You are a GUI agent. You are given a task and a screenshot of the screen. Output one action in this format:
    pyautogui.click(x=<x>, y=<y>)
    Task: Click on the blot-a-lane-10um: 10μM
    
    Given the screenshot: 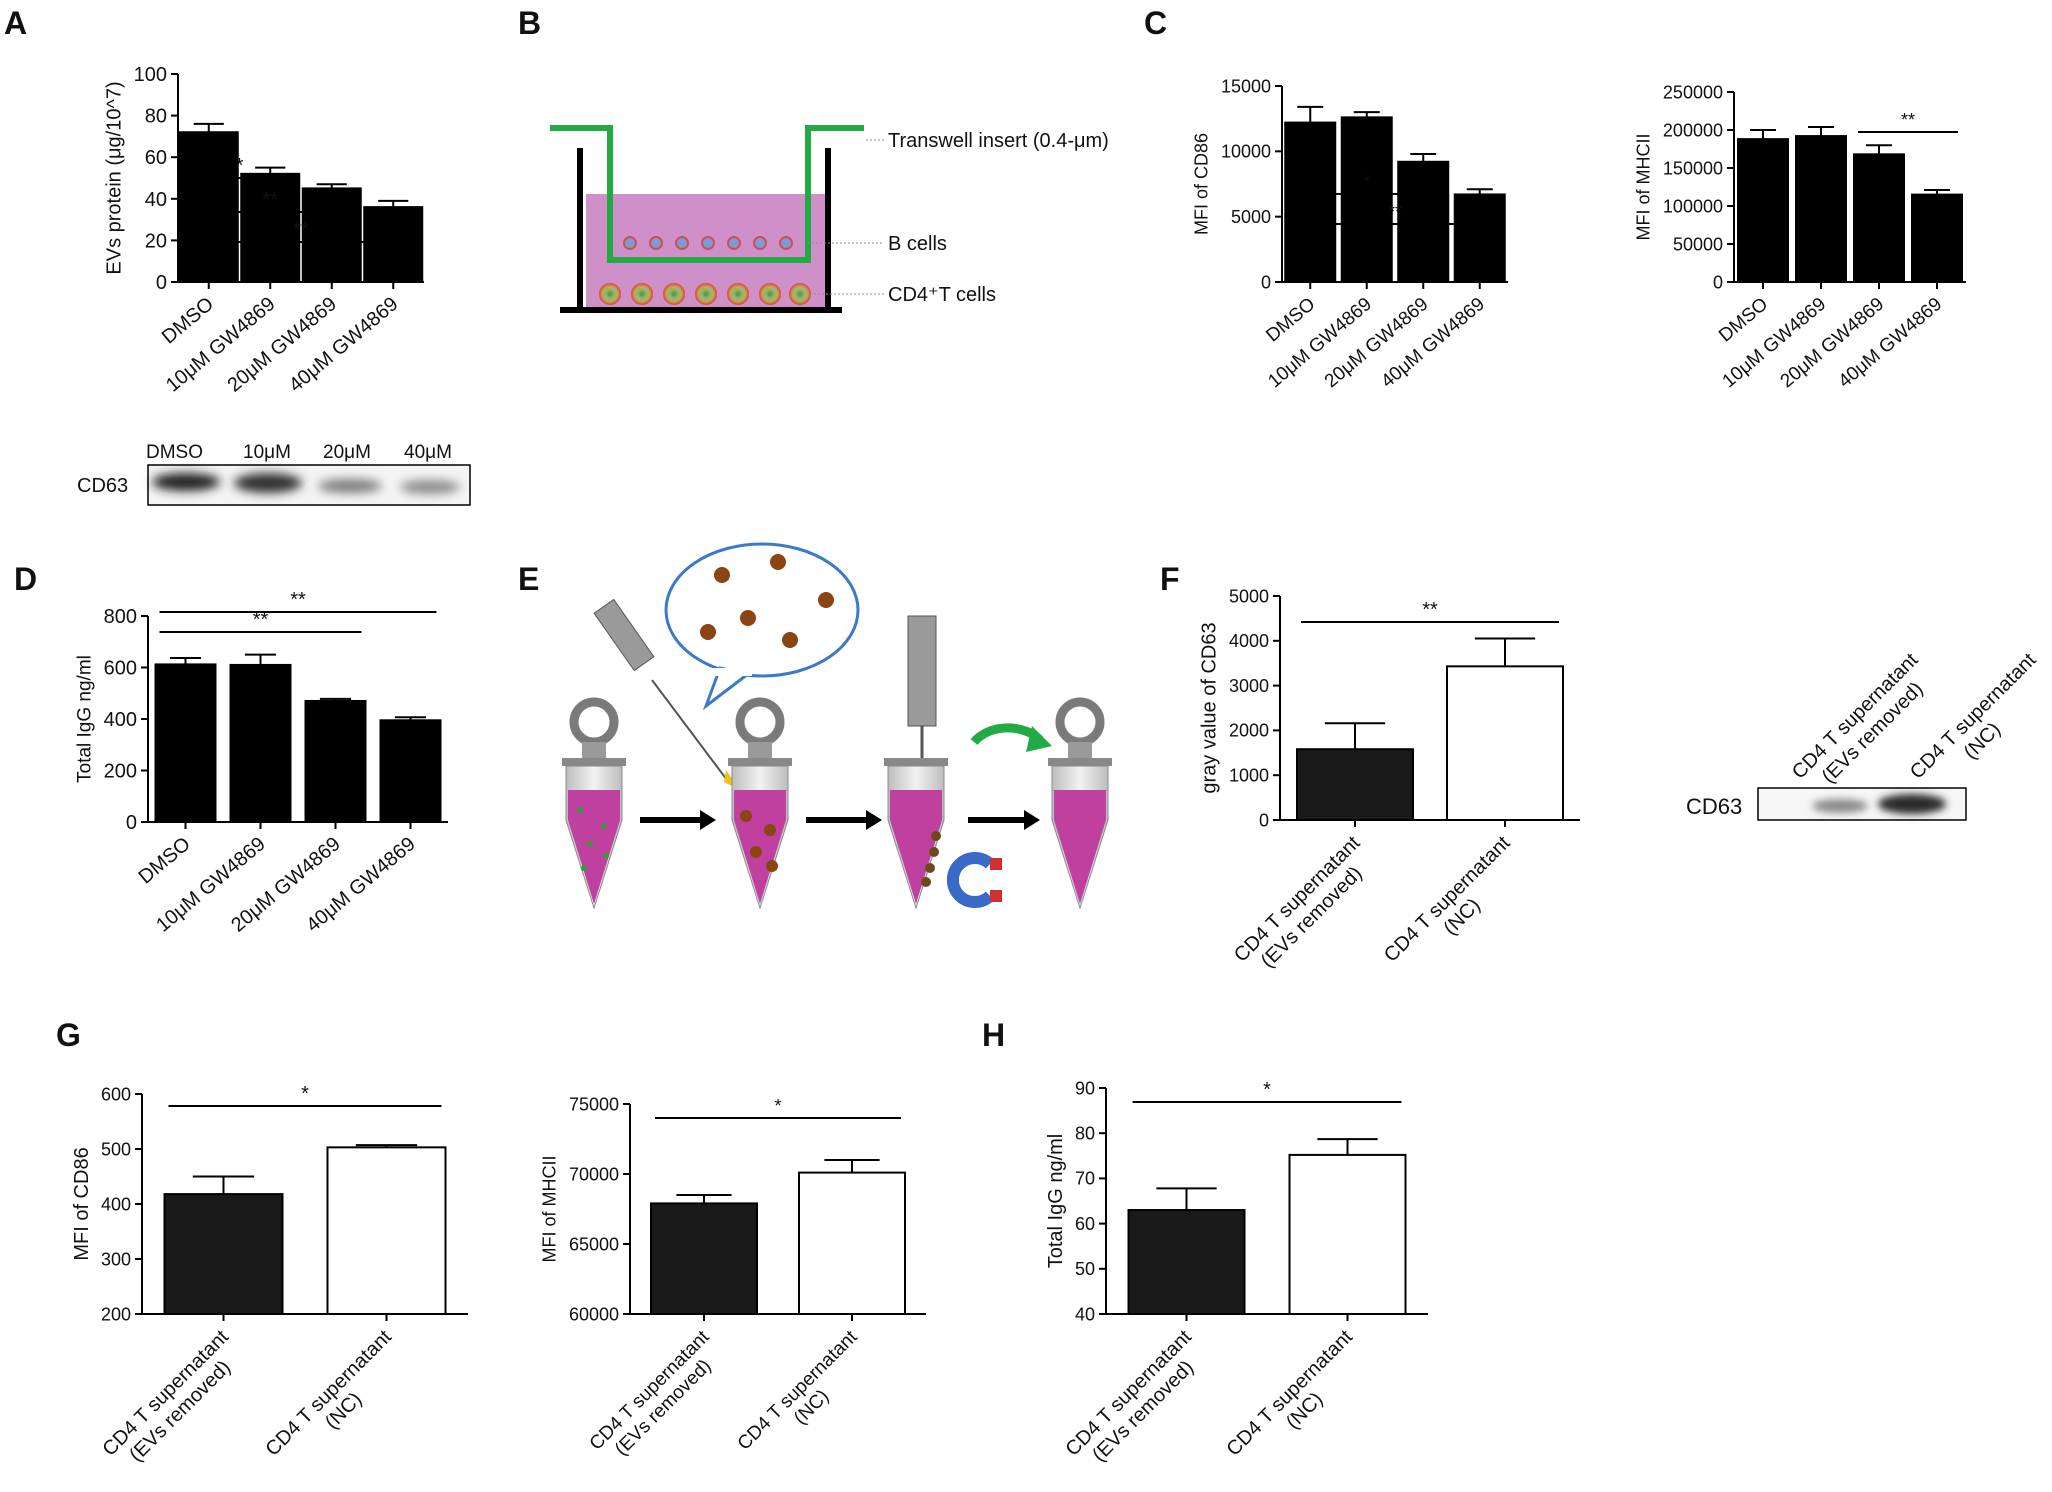 What is the action you would take?
    pyautogui.click(x=267, y=452)
    